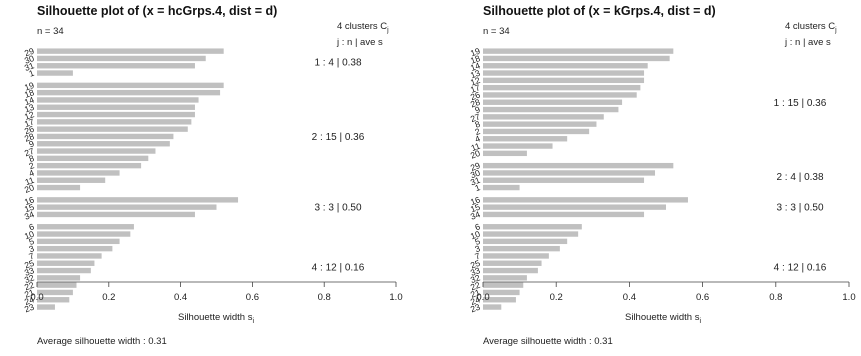 The height and width of the screenshot is (356, 861). Describe the element at coordinates (338, 63) in the screenshot. I see `cluster-label: 1 : 4 | 0.38` at that location.